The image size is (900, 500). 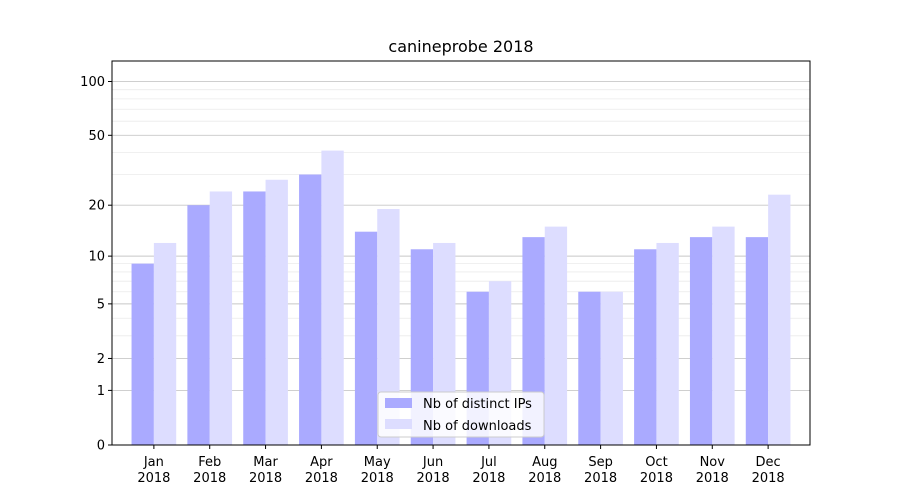 I want to click on x-tick-label-month: Sep, so click(x=600, y=462).